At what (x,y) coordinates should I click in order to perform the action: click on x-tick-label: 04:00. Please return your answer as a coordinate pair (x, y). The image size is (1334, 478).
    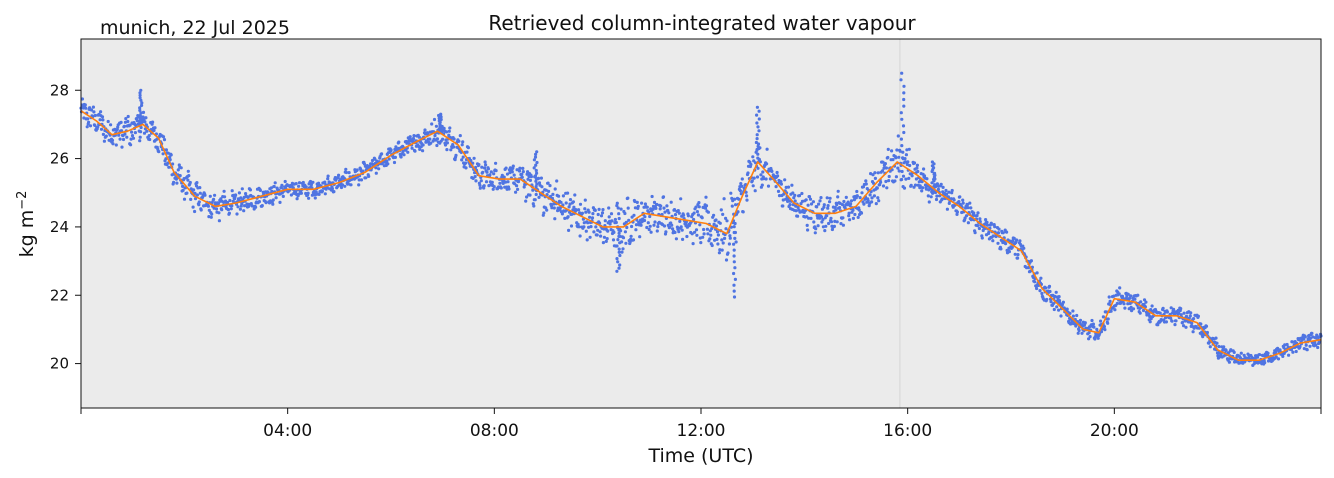
    Looking at the image, I should click on (287, 431).